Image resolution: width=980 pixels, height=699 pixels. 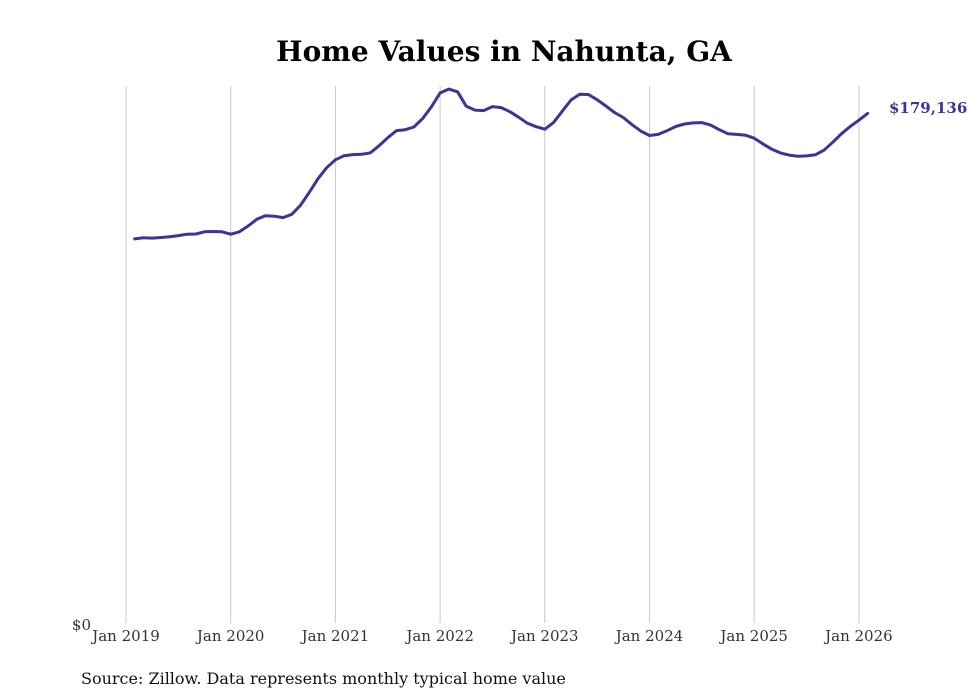 What do you see at coordinates (81, 625) in the screenshot?
I see `y-axis-zero-label: $0` at bounding box center [81, 625].